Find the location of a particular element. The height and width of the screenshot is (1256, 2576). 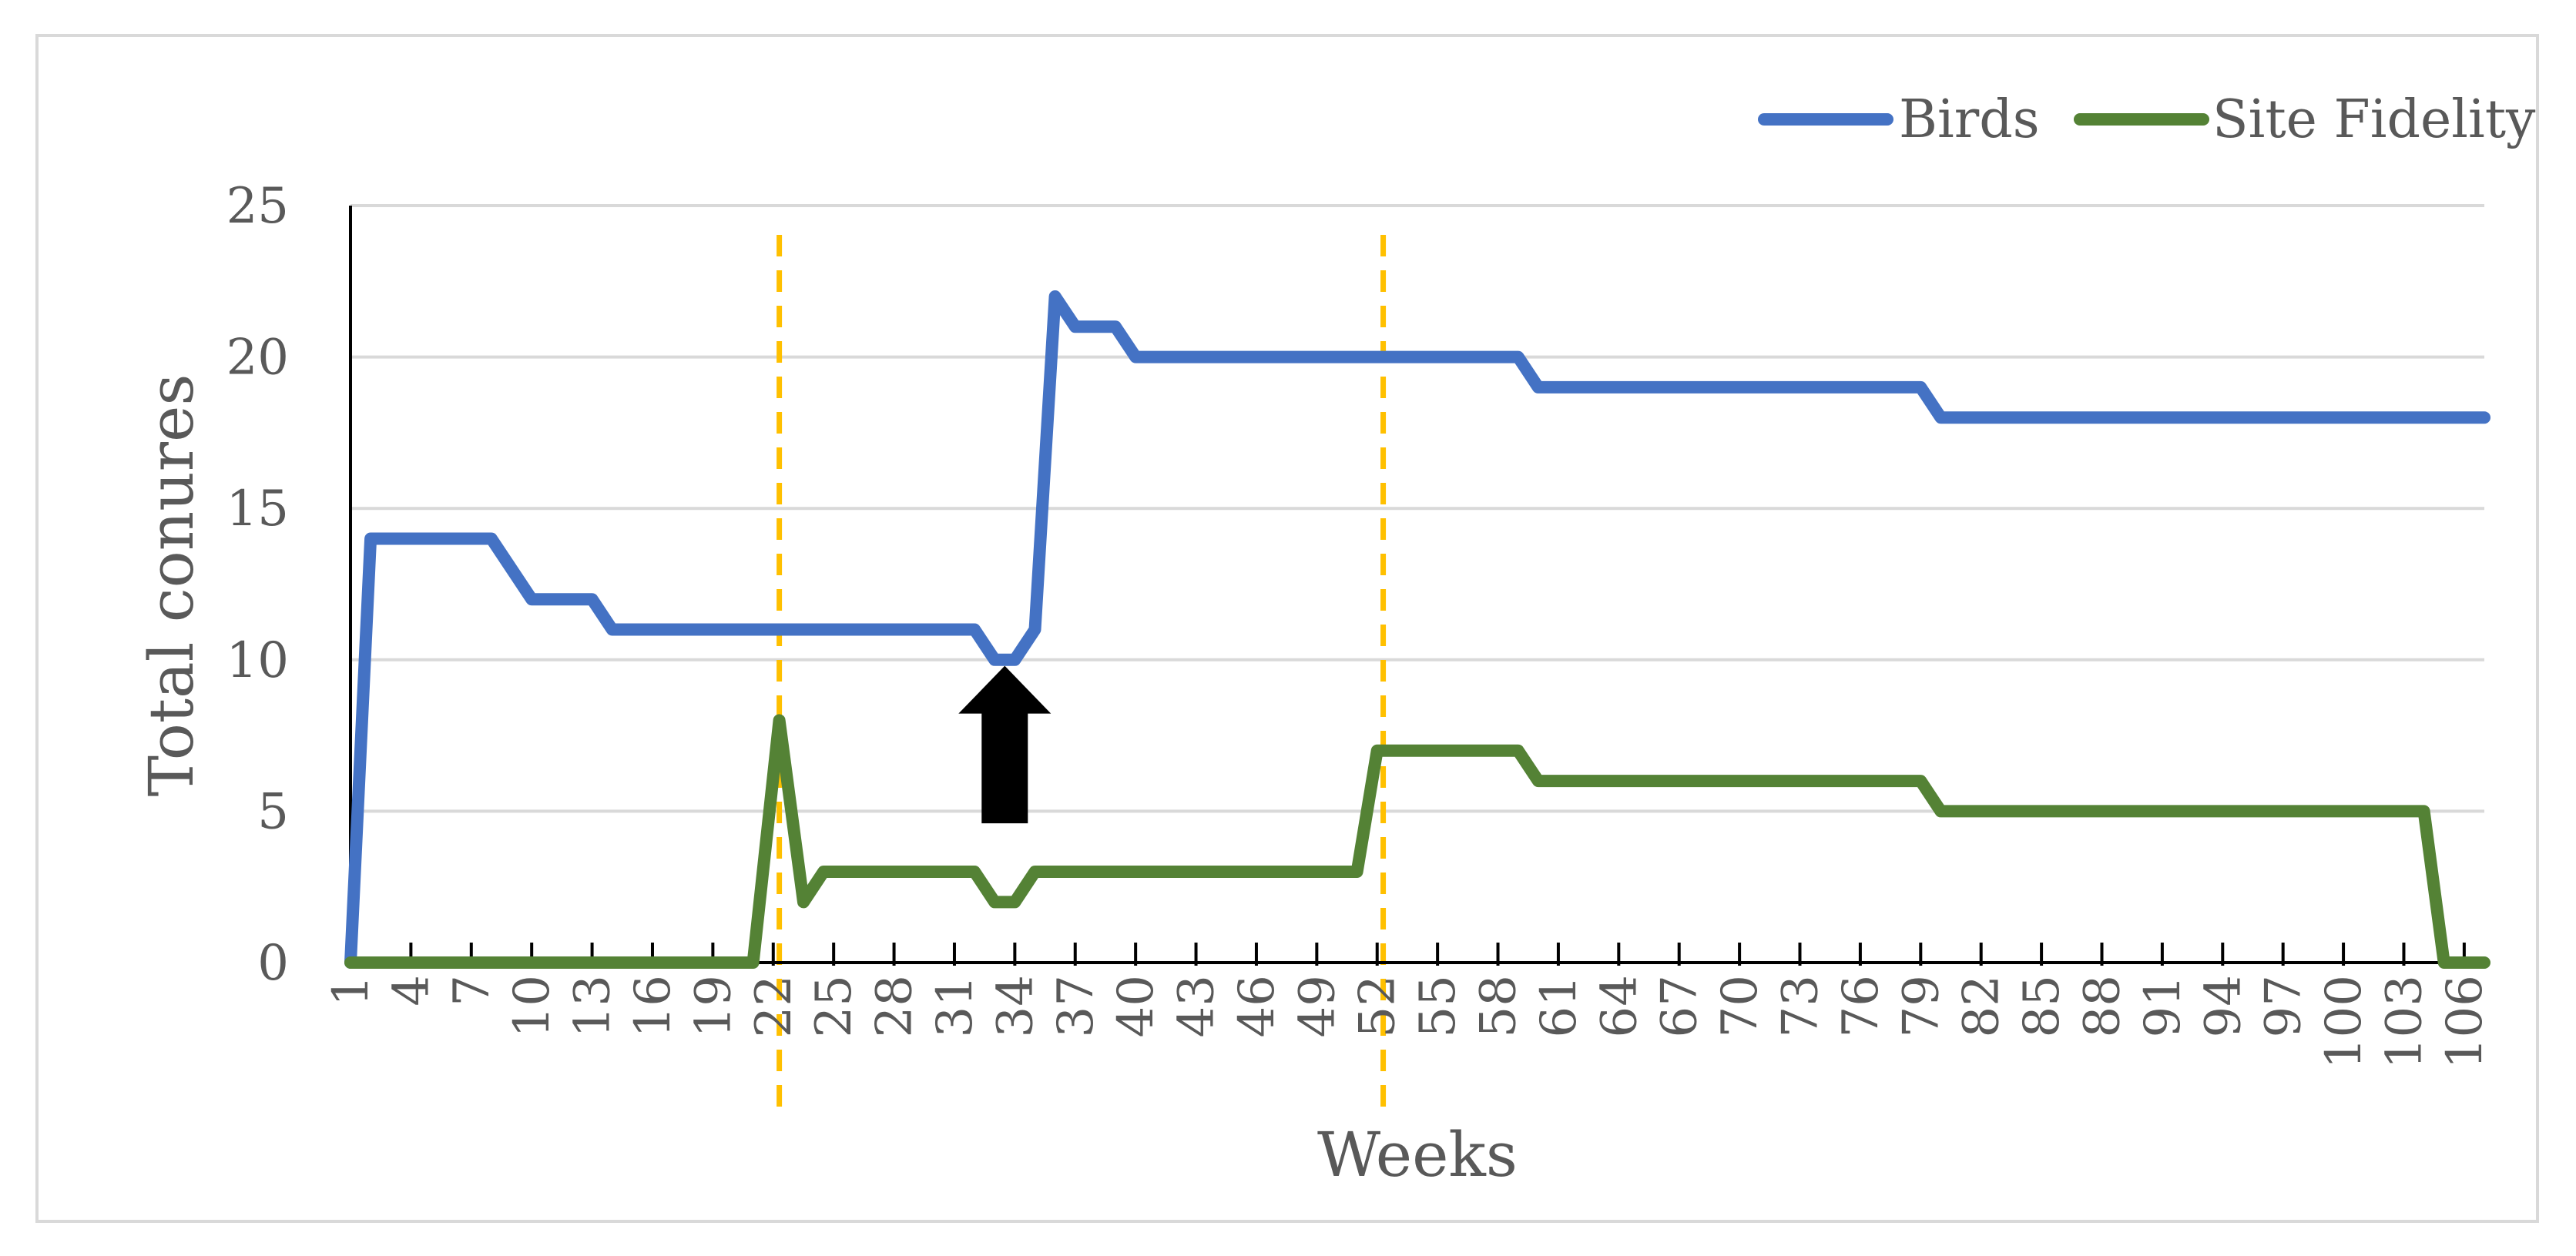

x-tick-label: 28 is located at coordinates (895, 1006).